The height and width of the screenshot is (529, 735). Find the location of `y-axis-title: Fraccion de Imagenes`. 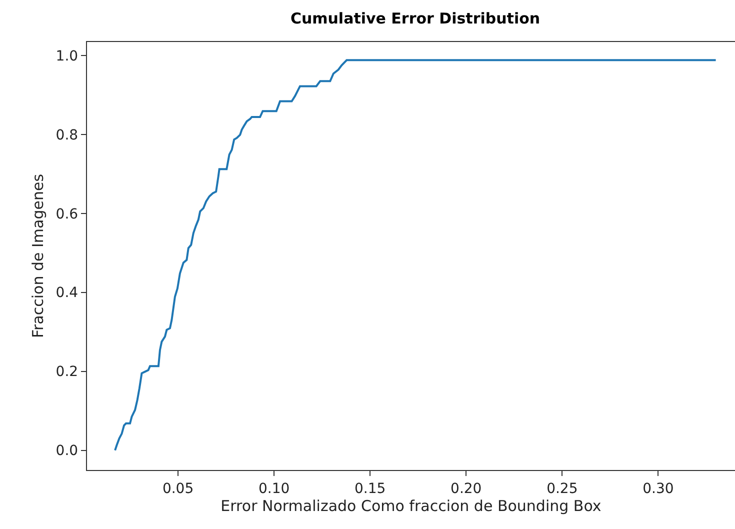

y-axis-title: Fraccion de Imagenes is located at coordinates (38, 256).